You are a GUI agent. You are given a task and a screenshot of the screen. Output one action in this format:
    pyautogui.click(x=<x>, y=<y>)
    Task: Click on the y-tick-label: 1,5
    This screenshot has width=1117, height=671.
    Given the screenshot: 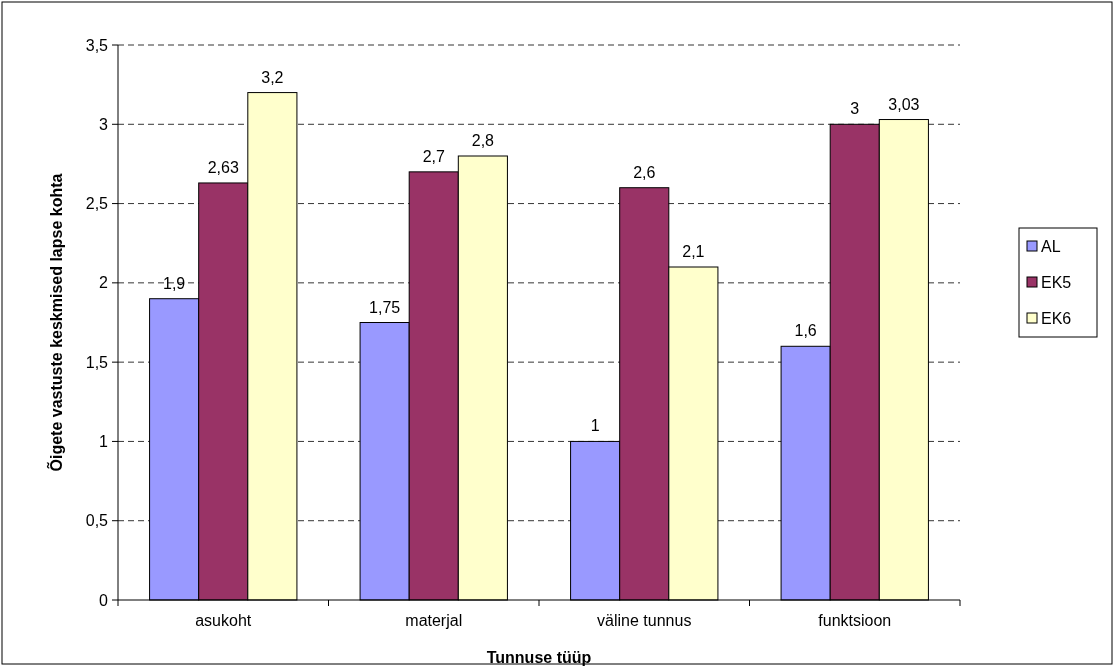 What is the action you would take?
    pyautogui.click(x=97, y=362)
    